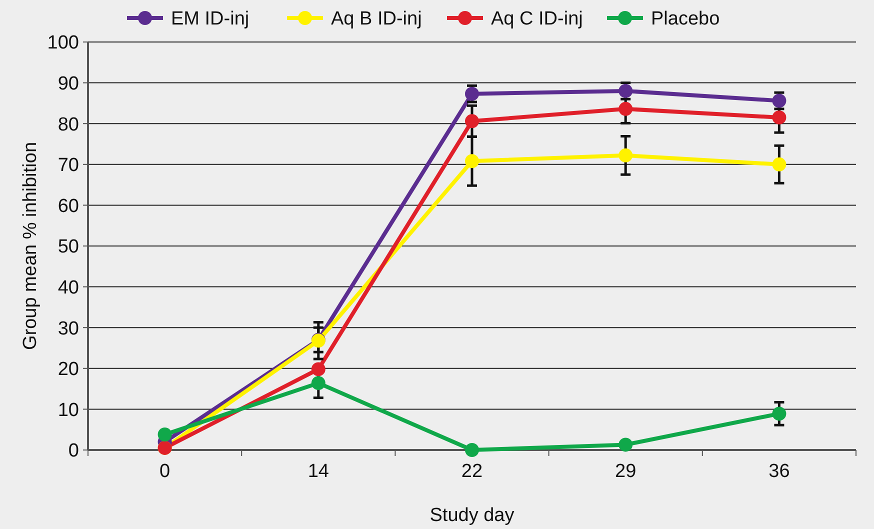 The width and height of the screenshot is (874, 529). I want to click on x-axis-title: Study day, so click(472, 515).